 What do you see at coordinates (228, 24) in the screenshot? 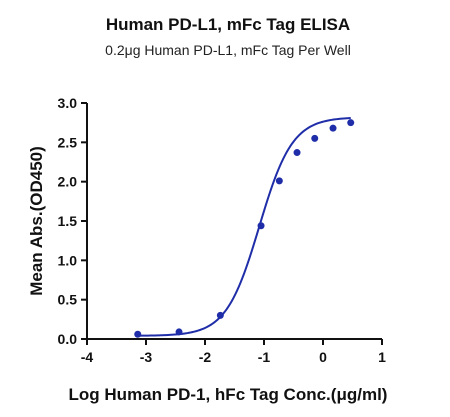
I see `chart-title: Human PD-L1, mFc Tag ELISA` at bounding box center [228, 24].